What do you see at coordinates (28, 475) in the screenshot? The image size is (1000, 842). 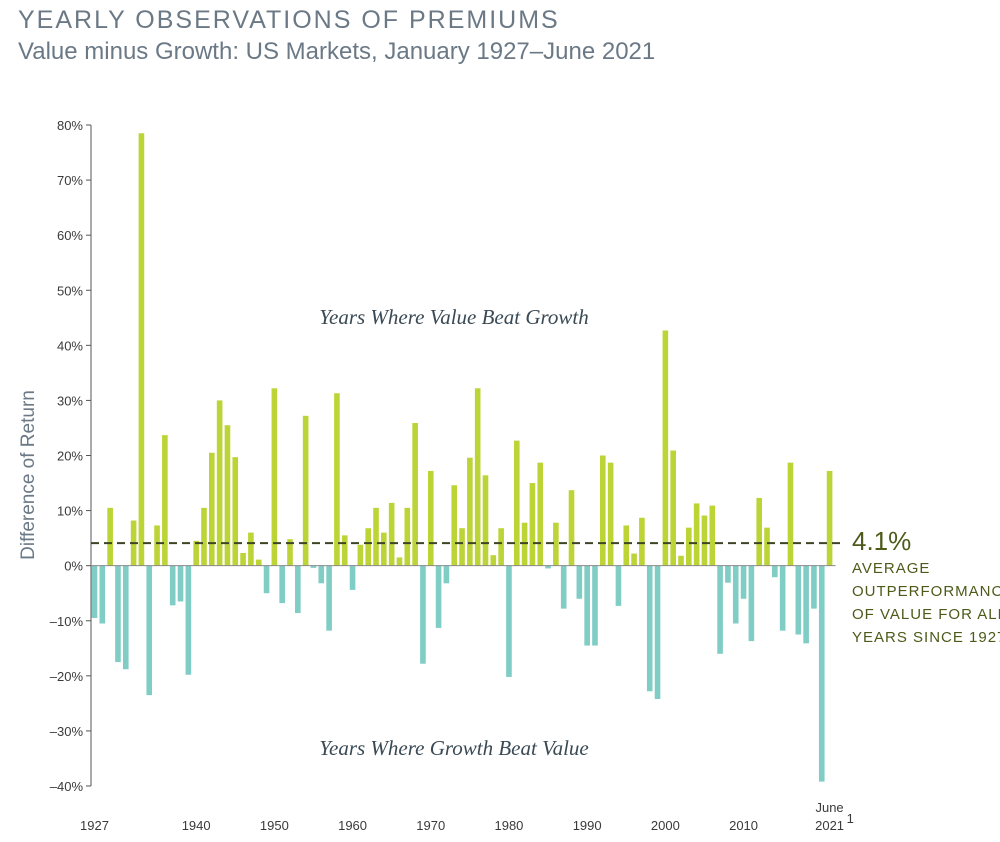 I see `y-axis-label: Difference of Return` at bounding box center [28, 475].